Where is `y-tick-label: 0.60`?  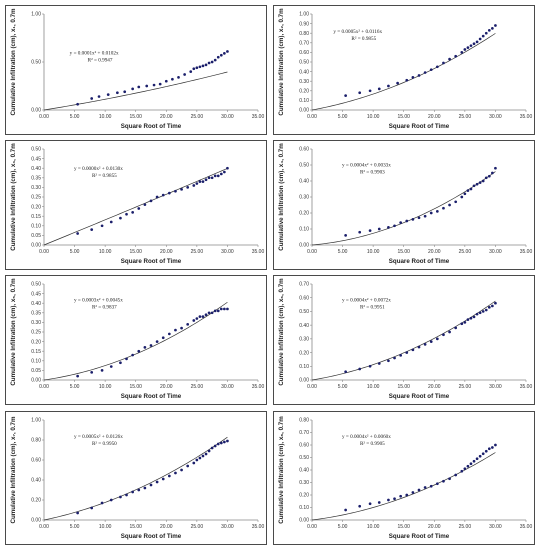 y-tick-label: 0.60 is located at coordinates (304, 150).